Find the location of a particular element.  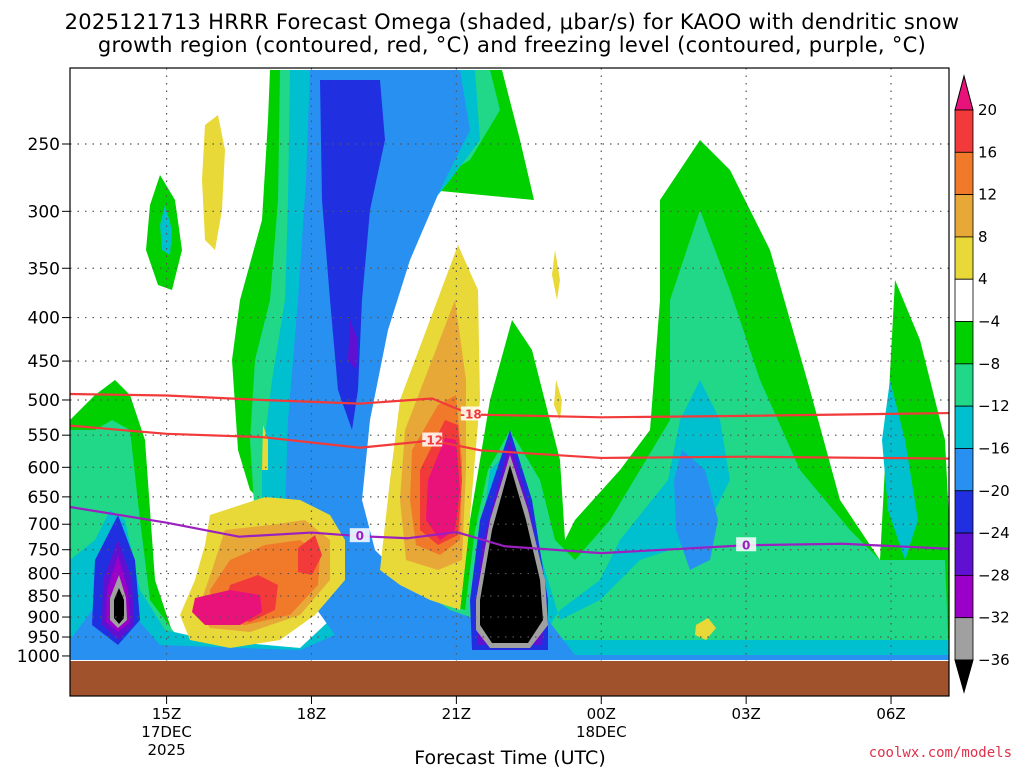

ytick-label-950: 950 is located at coordinates (44, 638).